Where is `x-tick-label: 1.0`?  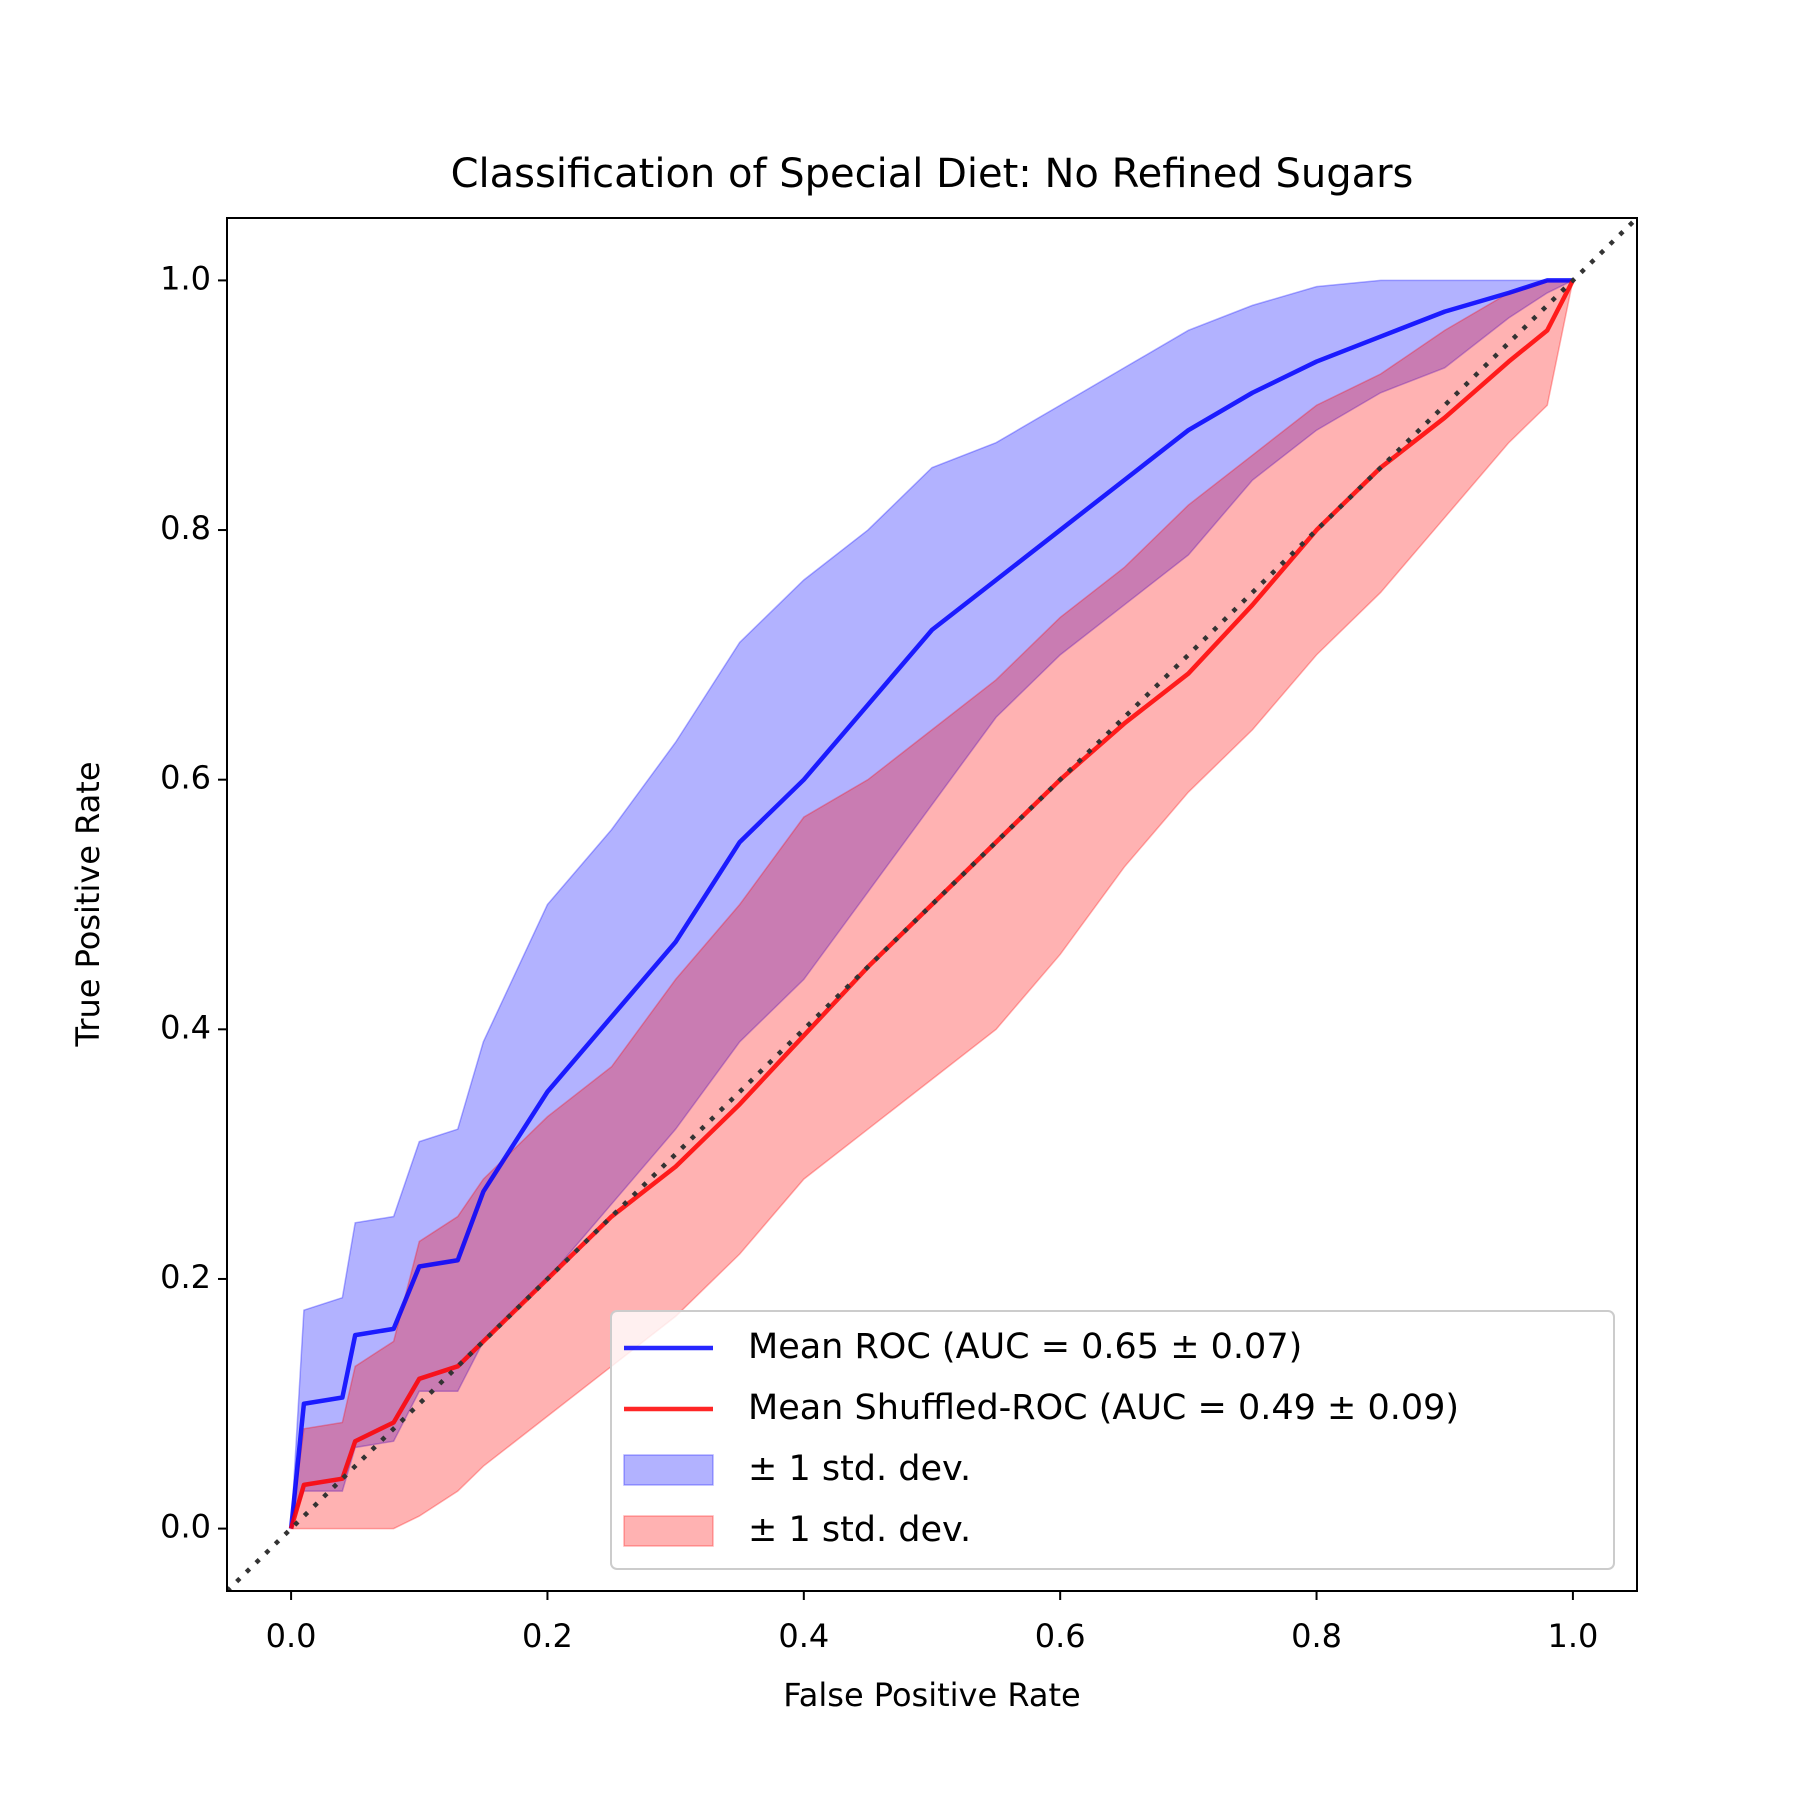
x-tick-label: 1.0 is located at coordinates (1572, 1636).